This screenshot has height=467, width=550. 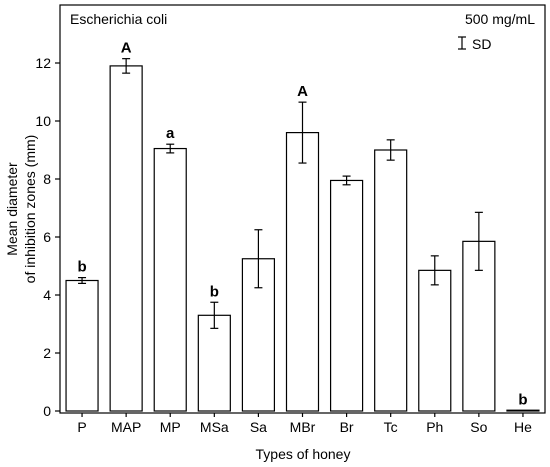 What do you see at coordinates (47, 353) in the screenshot?
I see `y-tick-label: 2` at bounding box center [47, 353].